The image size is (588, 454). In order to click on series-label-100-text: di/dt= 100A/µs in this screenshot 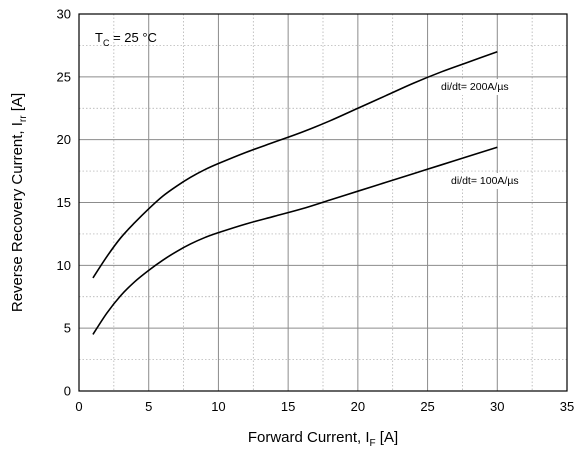, I will do `click(485, 181)`.